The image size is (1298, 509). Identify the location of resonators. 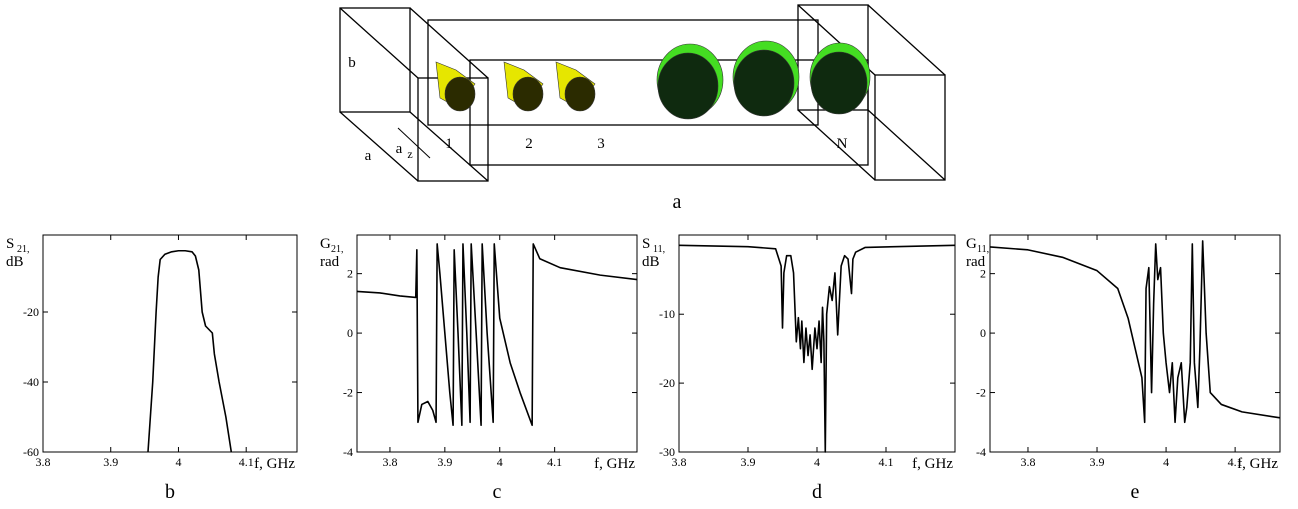
(653, 80).